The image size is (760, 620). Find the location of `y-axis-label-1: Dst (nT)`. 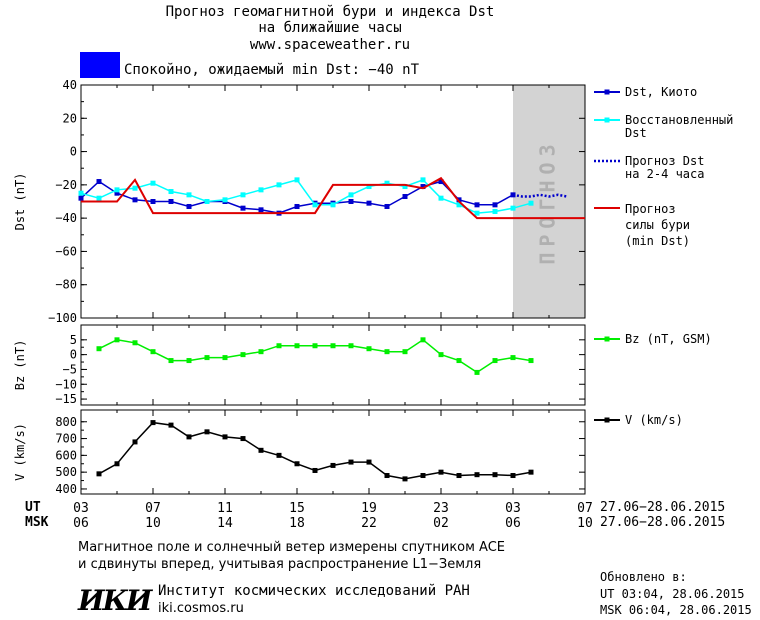

y-axis-label-1: Dst (nT) is located at coordinates (20, 202).